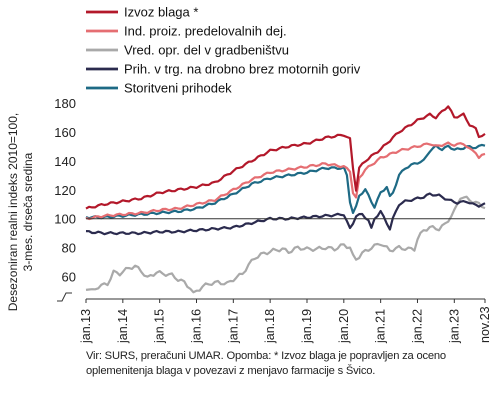  Describe the element at coordinates (160, 326) in the screenshot. I see `x-tick-label: jan.15` at that location.